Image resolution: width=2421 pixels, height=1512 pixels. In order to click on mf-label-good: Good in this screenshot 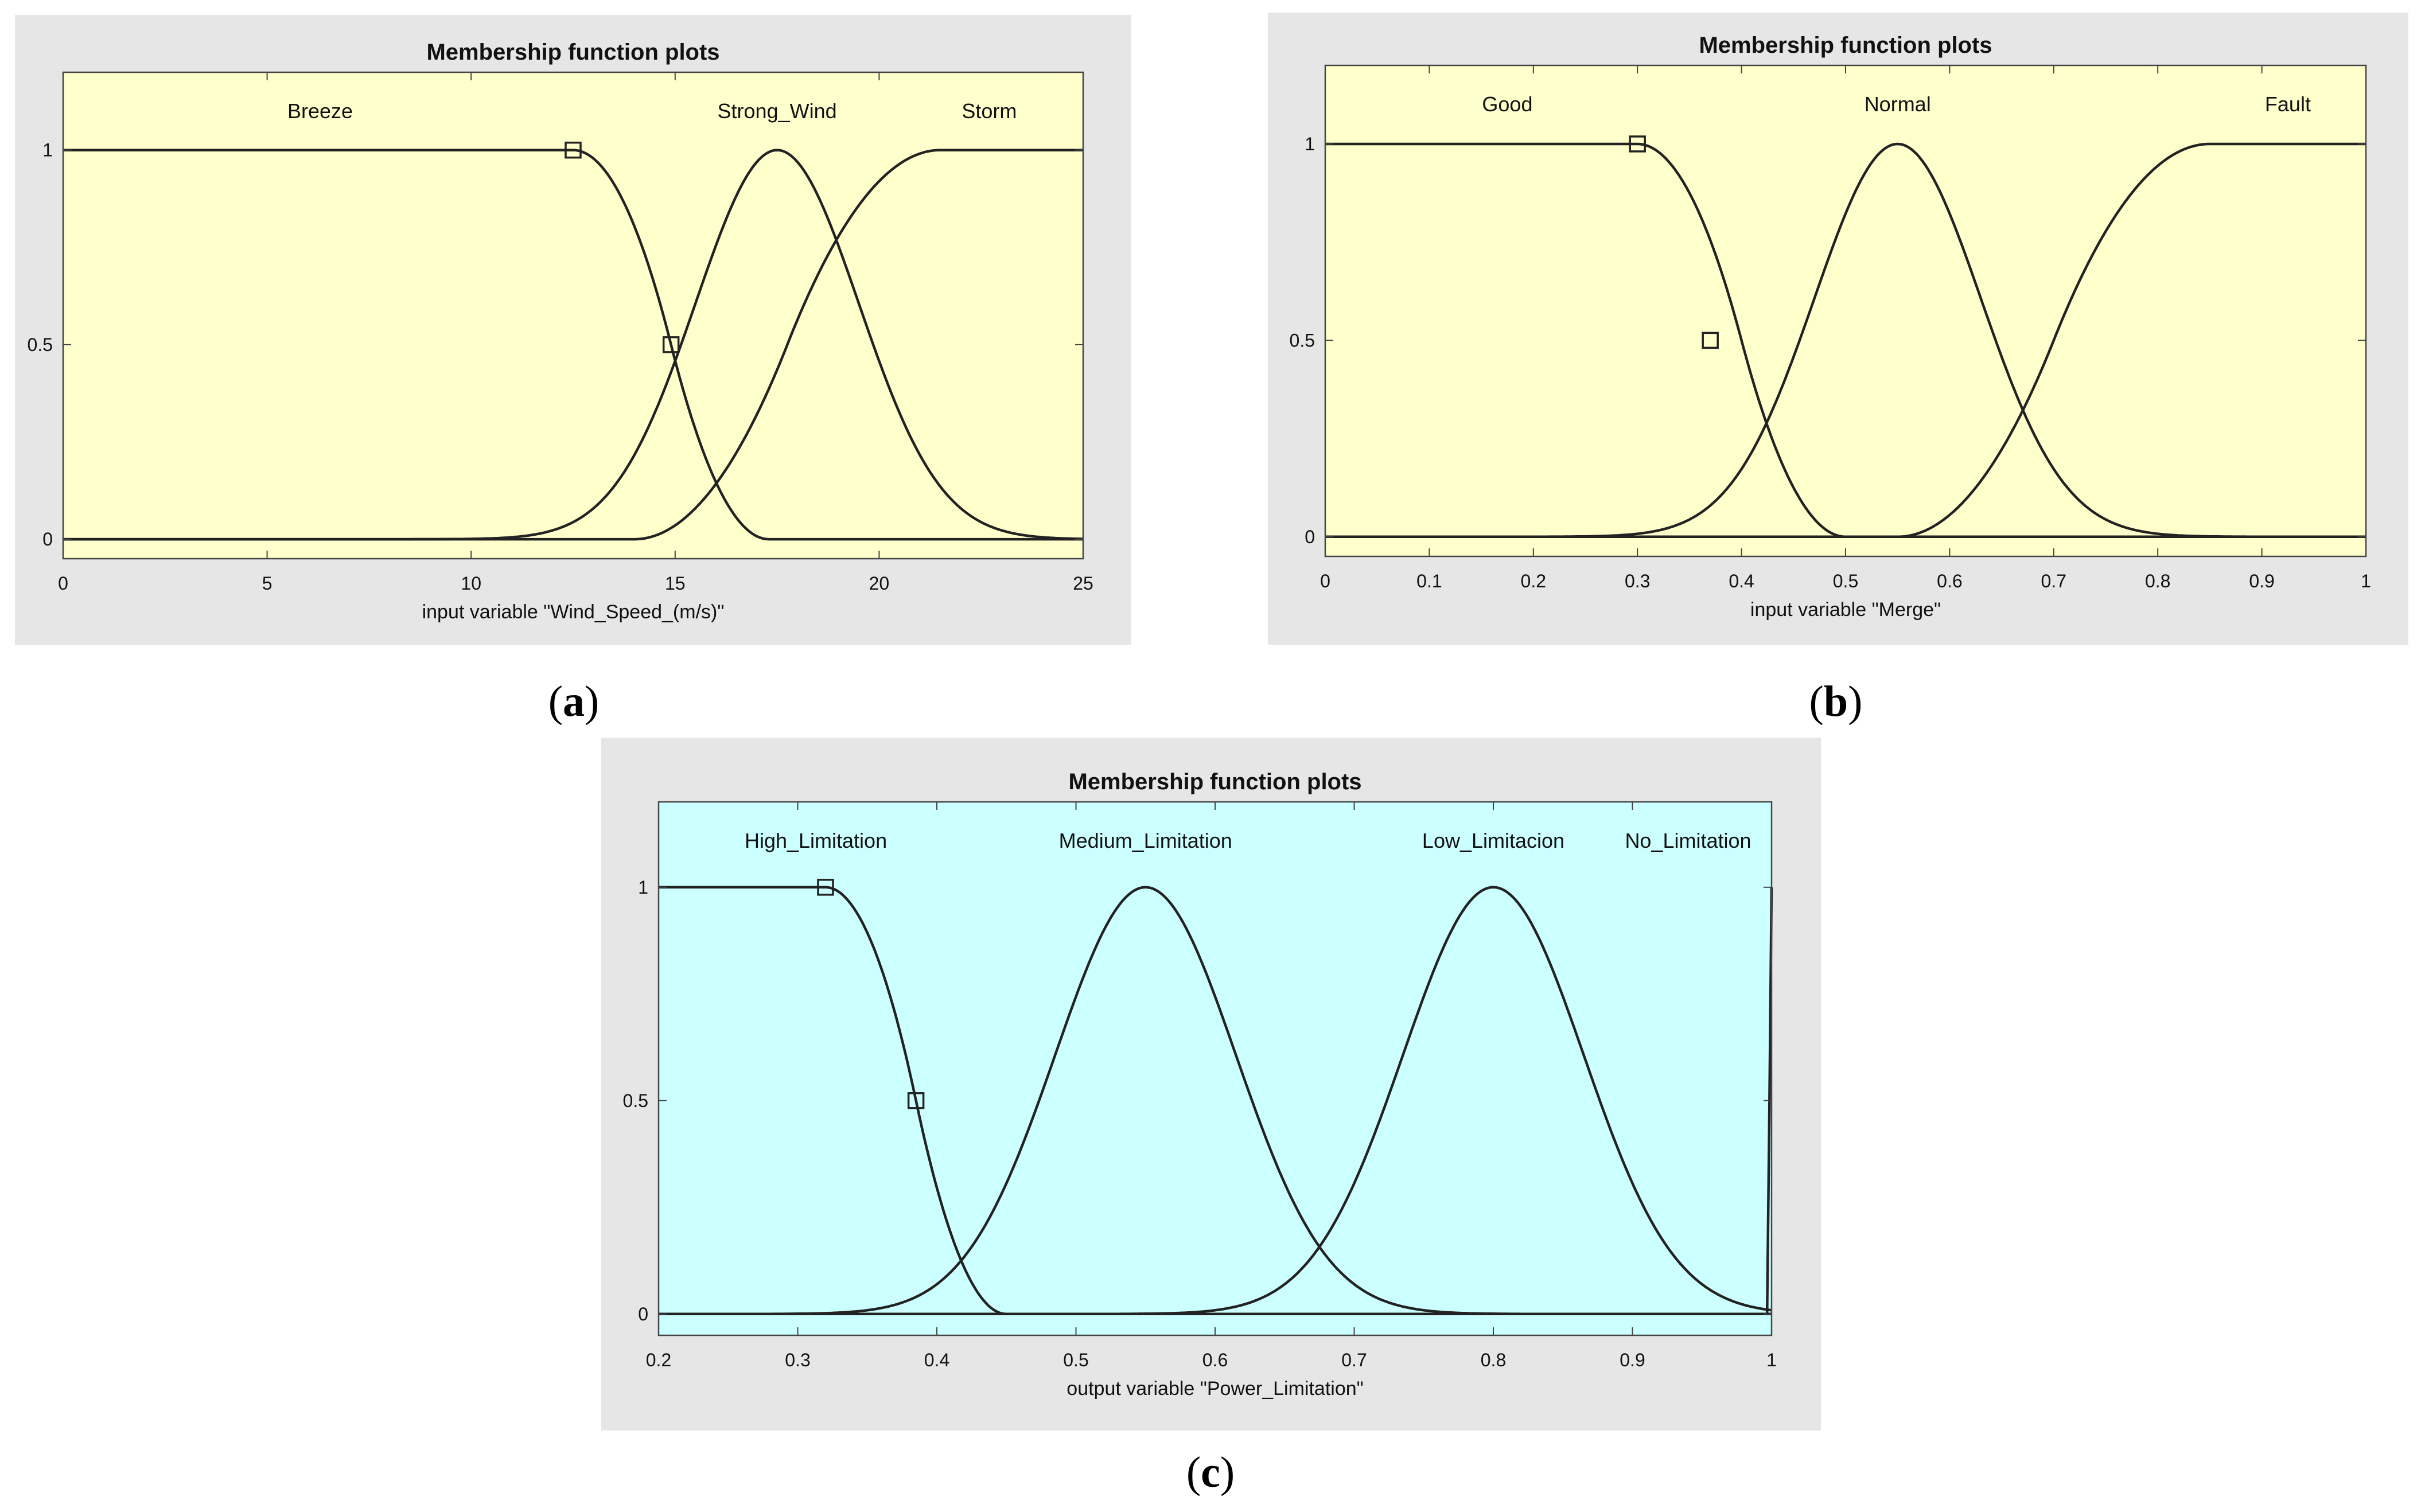, I will do `click(1507, 104)`.